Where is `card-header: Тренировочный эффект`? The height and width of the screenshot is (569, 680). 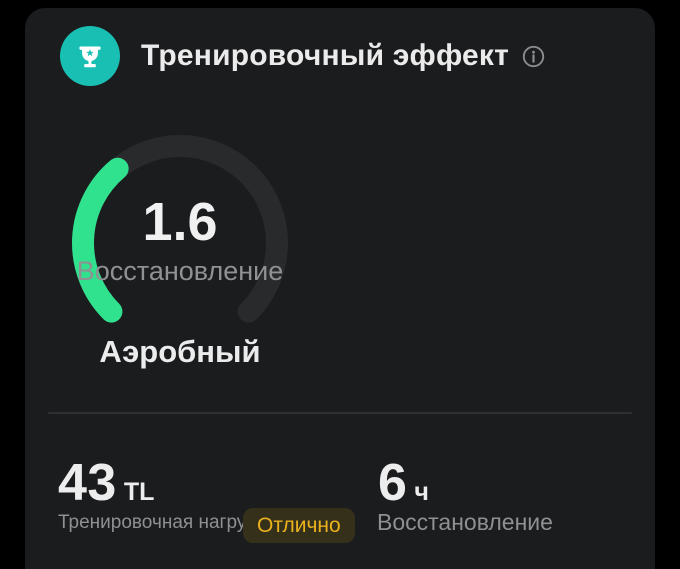 card-header: Тренировочный эффект is located at coordinates (302, 56).